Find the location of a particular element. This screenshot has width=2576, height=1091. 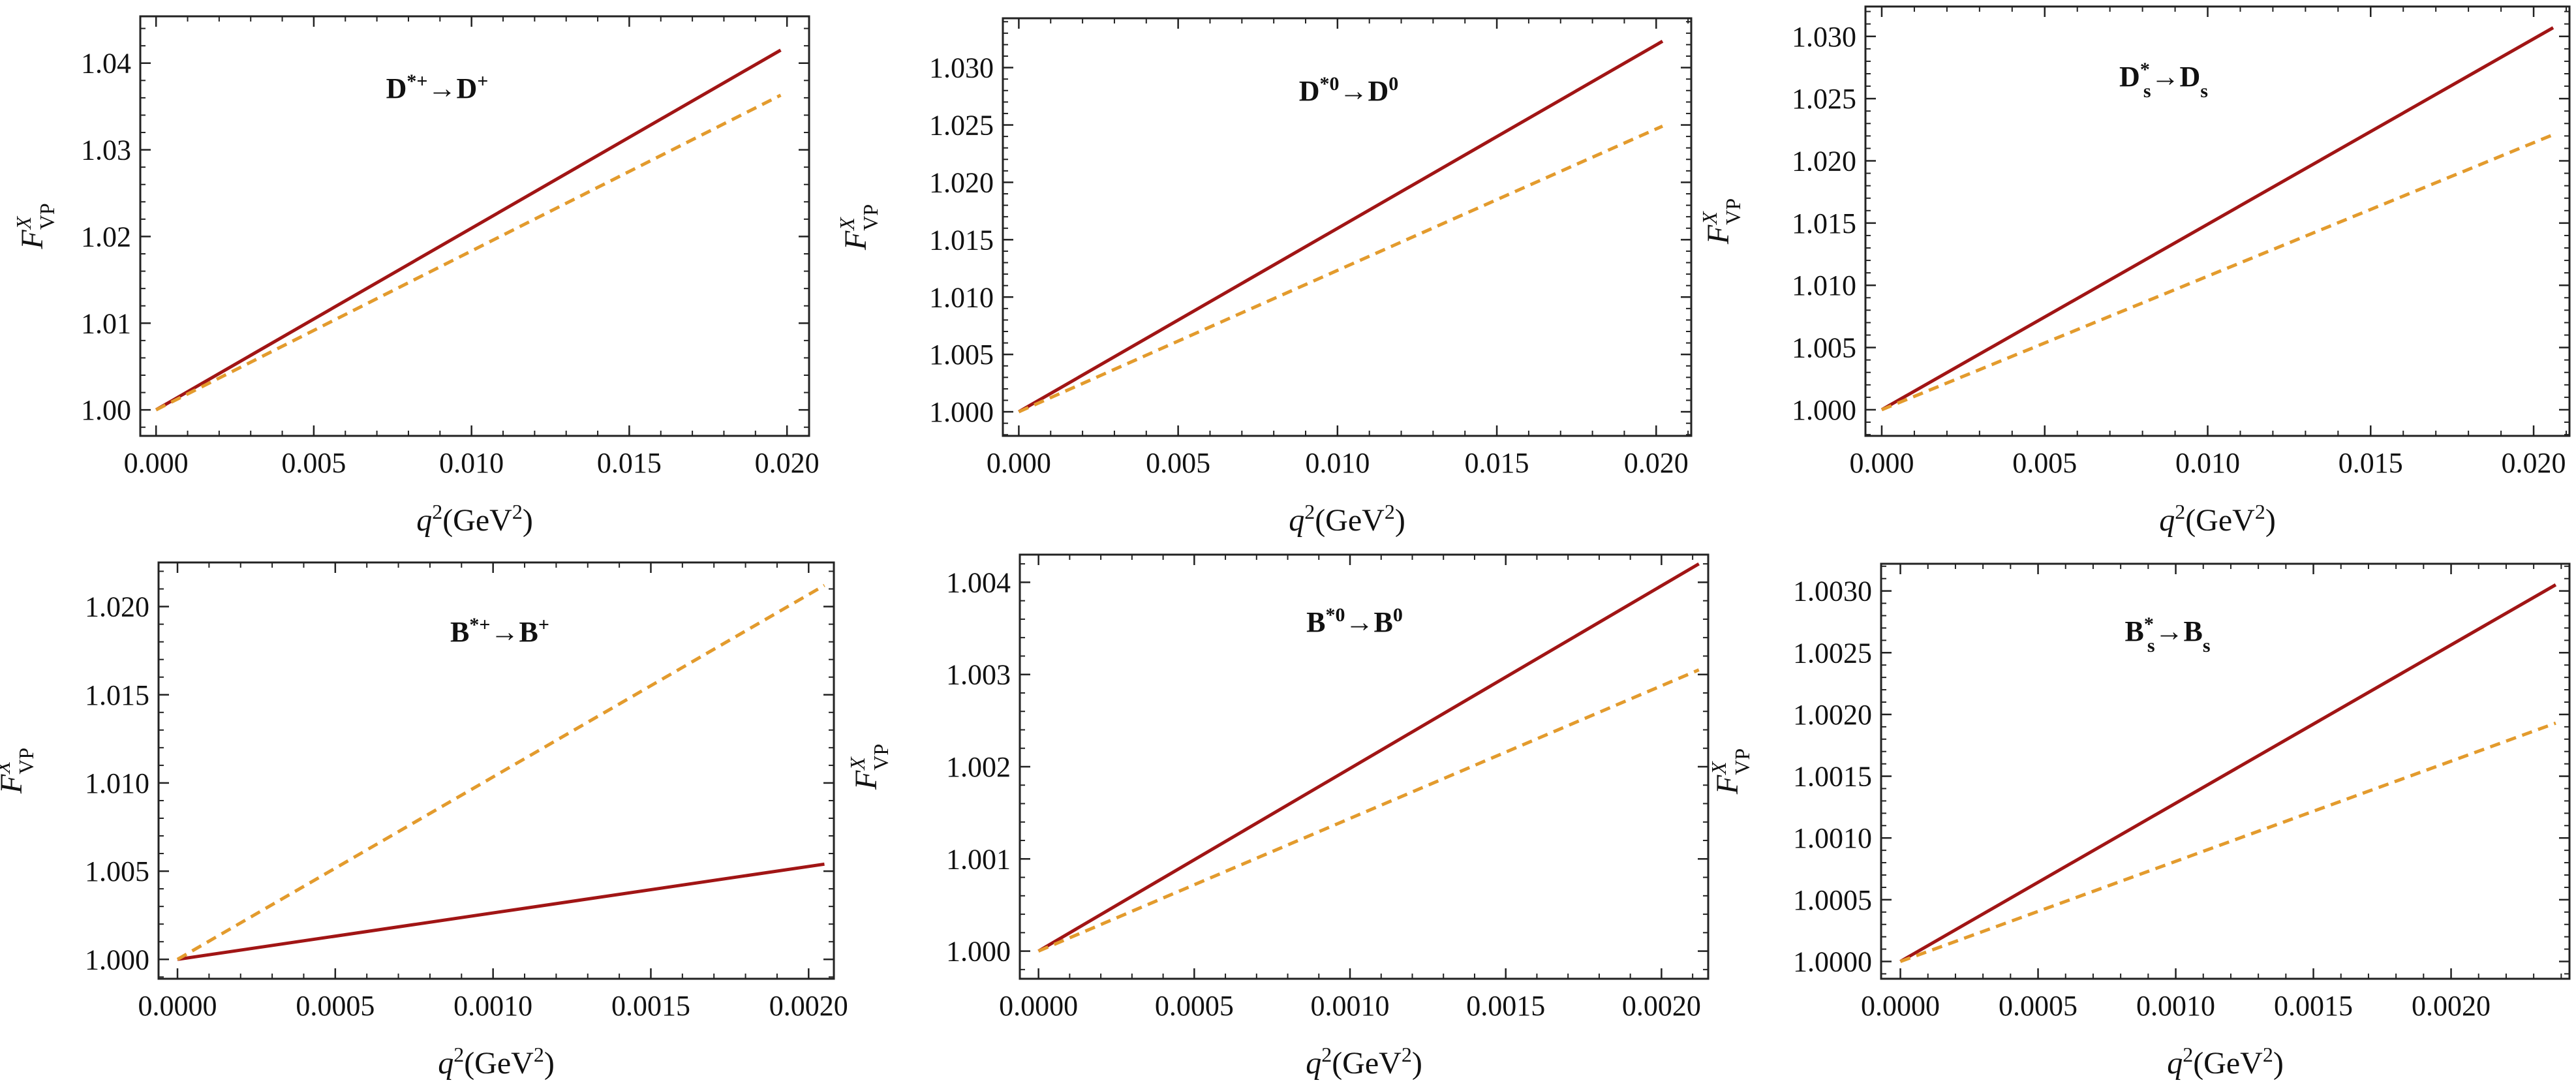

y-tick-label: 1.0000 is located at coordinates (1832, 962).